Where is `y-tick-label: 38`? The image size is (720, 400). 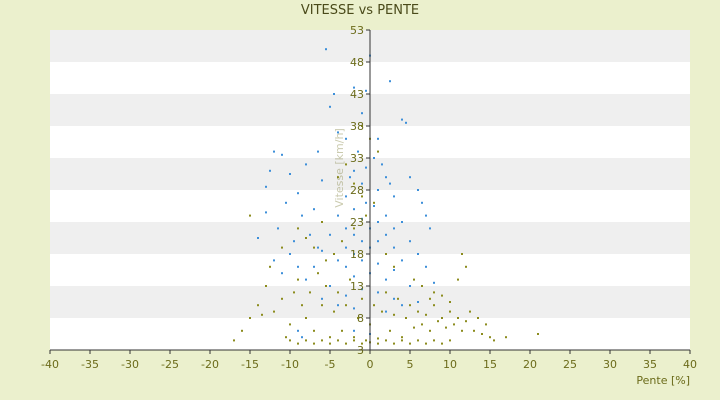 y-tick-label: 38 is located at coordinates (357, 126).